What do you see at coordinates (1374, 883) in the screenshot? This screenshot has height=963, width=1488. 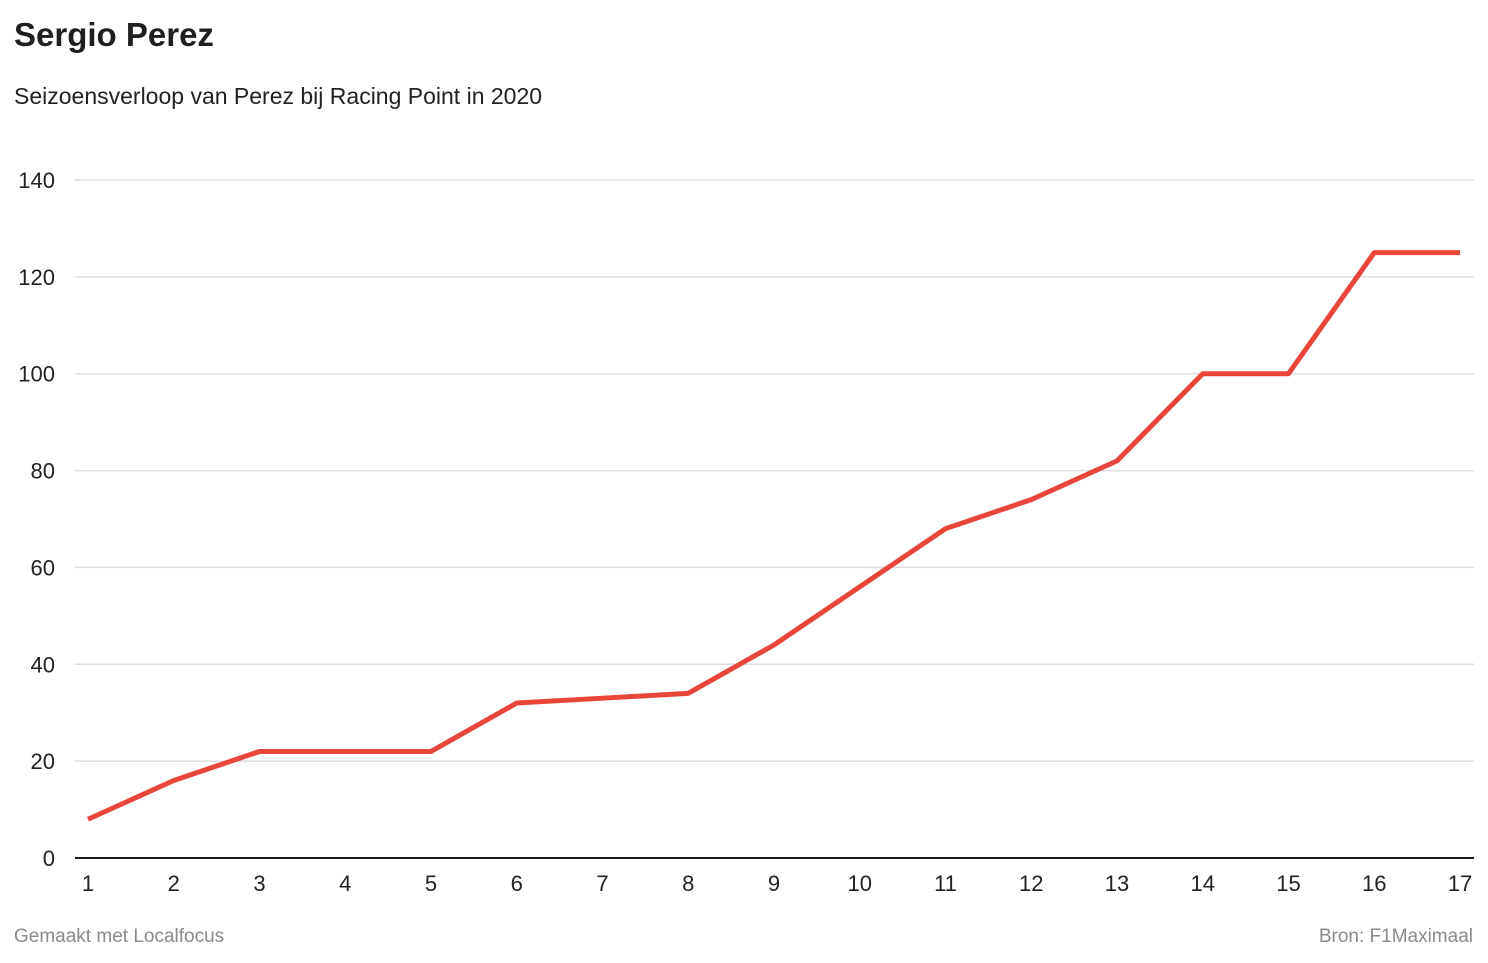 I see `x-tick-label-16: 16` at bounding box center [1374, 883].